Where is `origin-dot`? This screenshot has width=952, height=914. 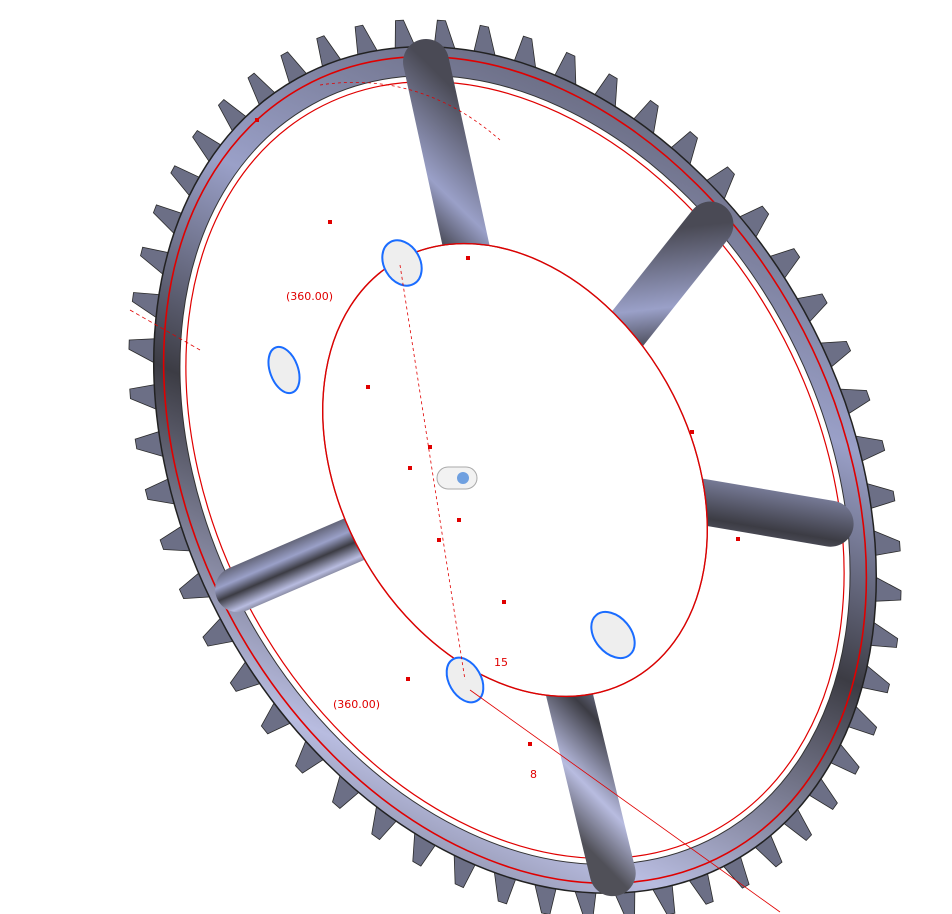
origin-dot is located at coordinates (463, 478).